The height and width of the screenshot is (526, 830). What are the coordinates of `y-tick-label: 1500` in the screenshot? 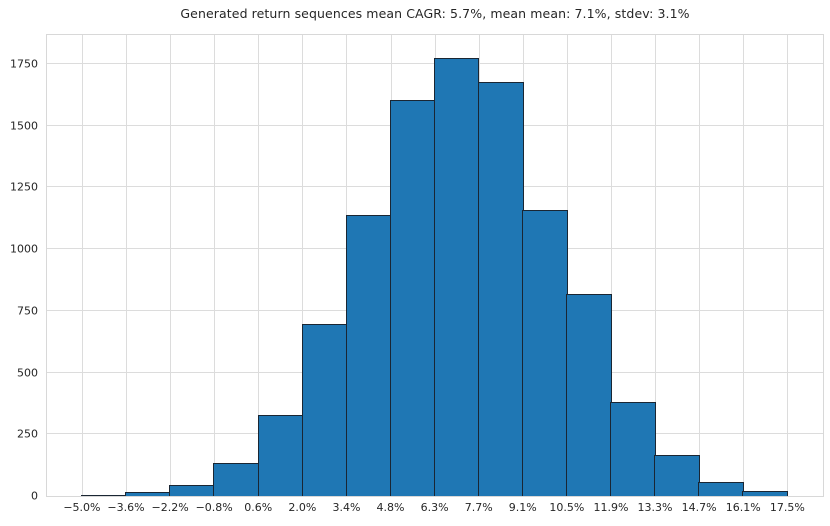 It's located at (24, 126).